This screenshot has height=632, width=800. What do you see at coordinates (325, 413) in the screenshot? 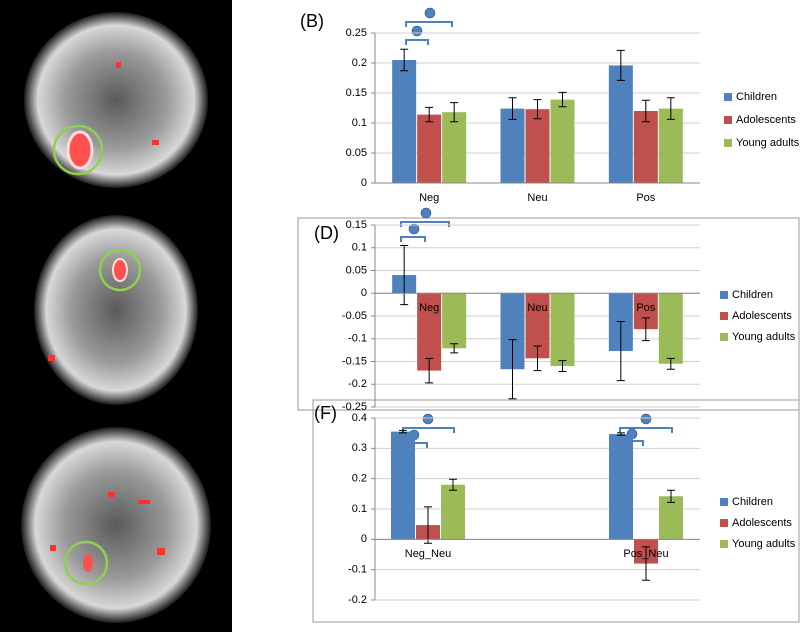
I see `chart-title: (F)` at bounding box center [325, 413].